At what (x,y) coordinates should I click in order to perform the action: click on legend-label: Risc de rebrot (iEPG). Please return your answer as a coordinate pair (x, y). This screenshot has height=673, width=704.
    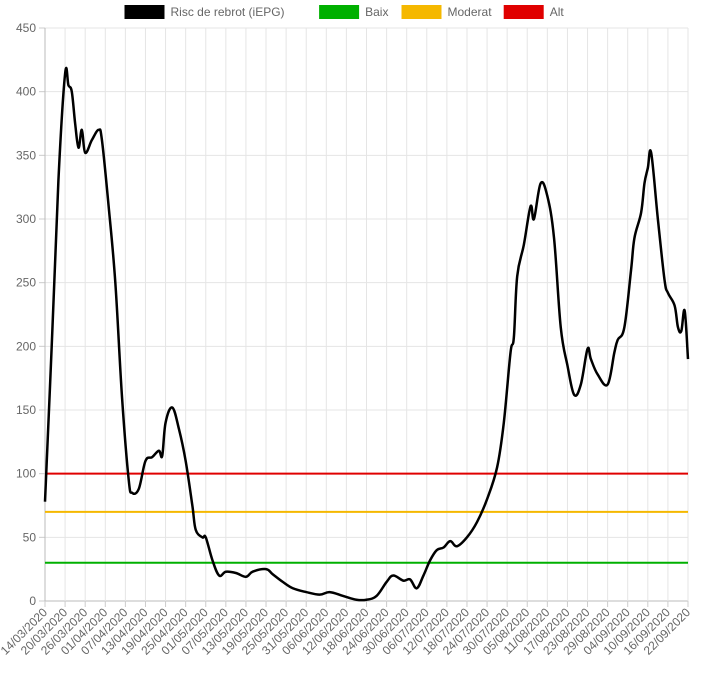
    Looking at the image, I should click on (228, 12).